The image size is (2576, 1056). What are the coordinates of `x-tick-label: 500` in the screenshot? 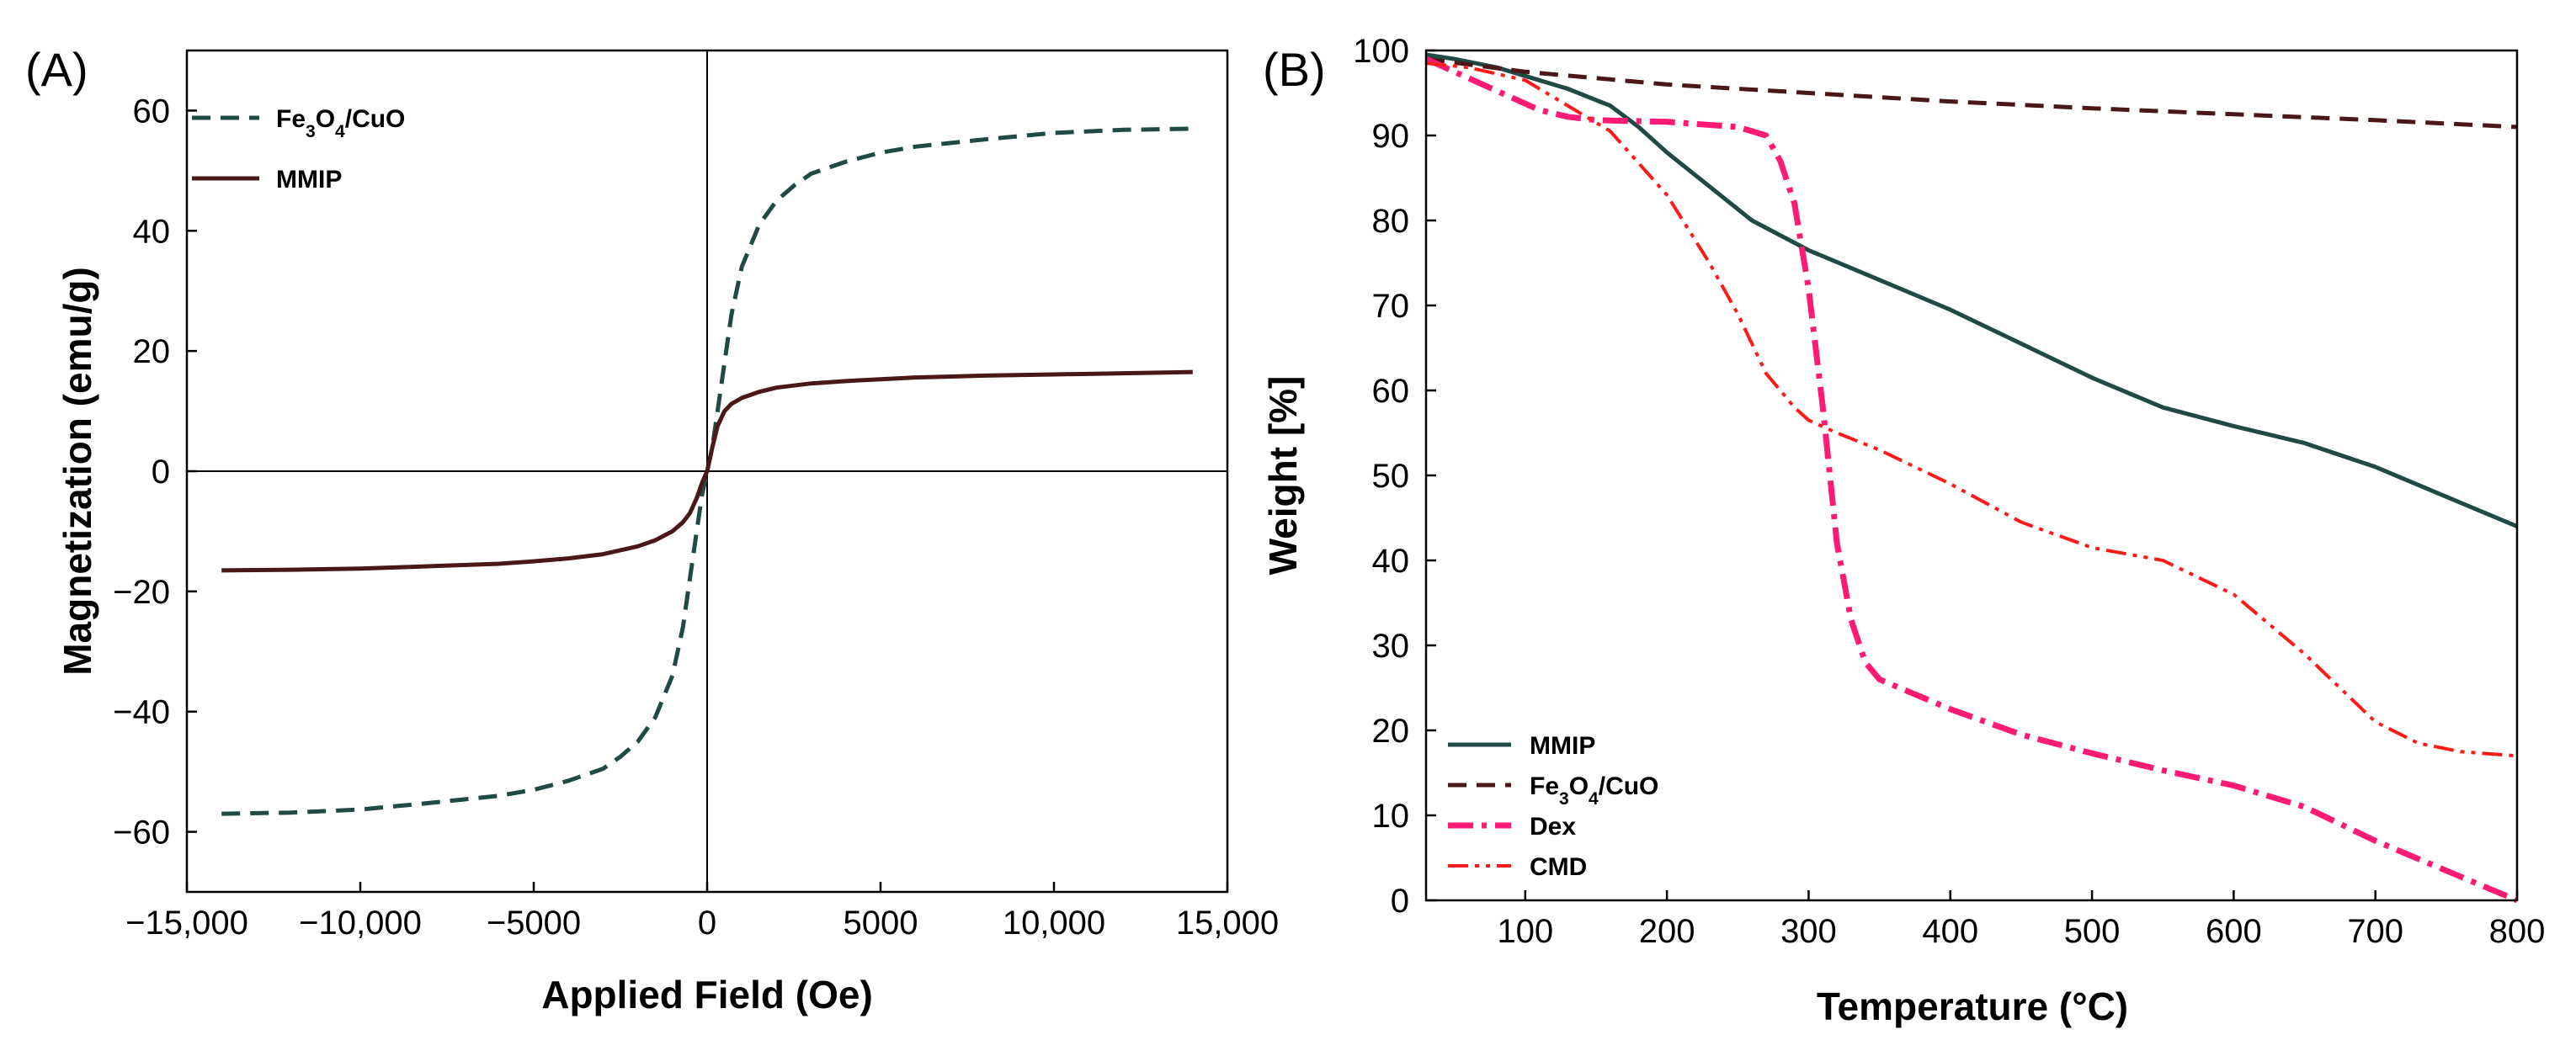 It's located at (2092, 931).